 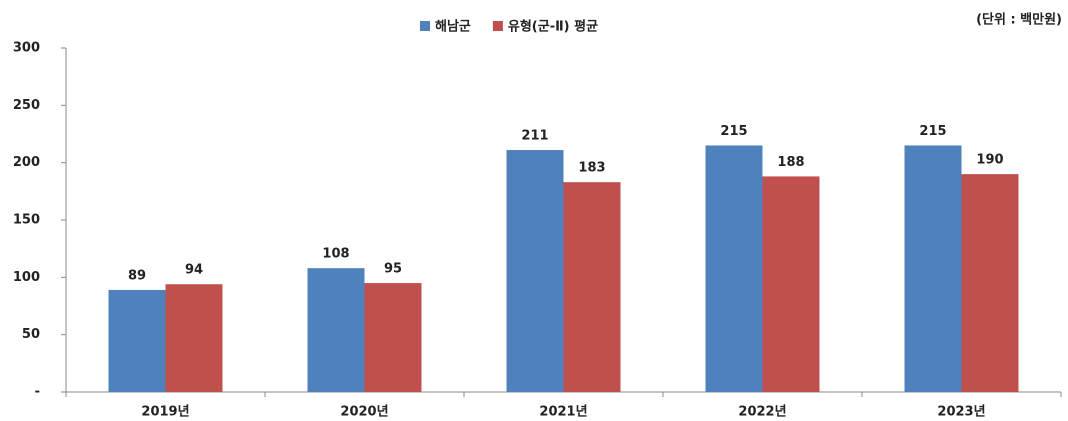 What do you see at coordinates (26, 48) in the screenshot?
I see `y-tick-label: 300` at bounding box center [26, 48].